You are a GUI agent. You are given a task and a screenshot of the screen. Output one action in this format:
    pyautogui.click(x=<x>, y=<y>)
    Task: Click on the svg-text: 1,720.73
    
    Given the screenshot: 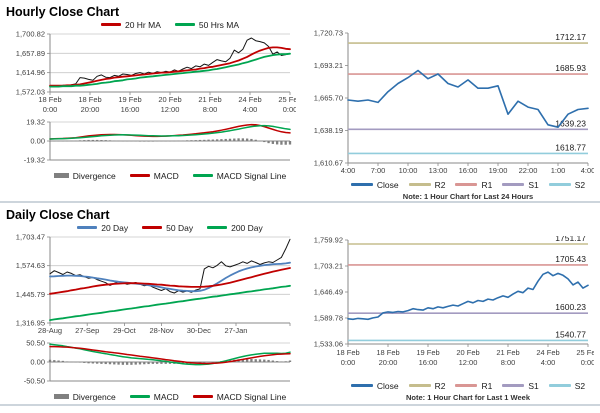 What is the action you would take?
    pyautogui.click(x=328, y=33)
    